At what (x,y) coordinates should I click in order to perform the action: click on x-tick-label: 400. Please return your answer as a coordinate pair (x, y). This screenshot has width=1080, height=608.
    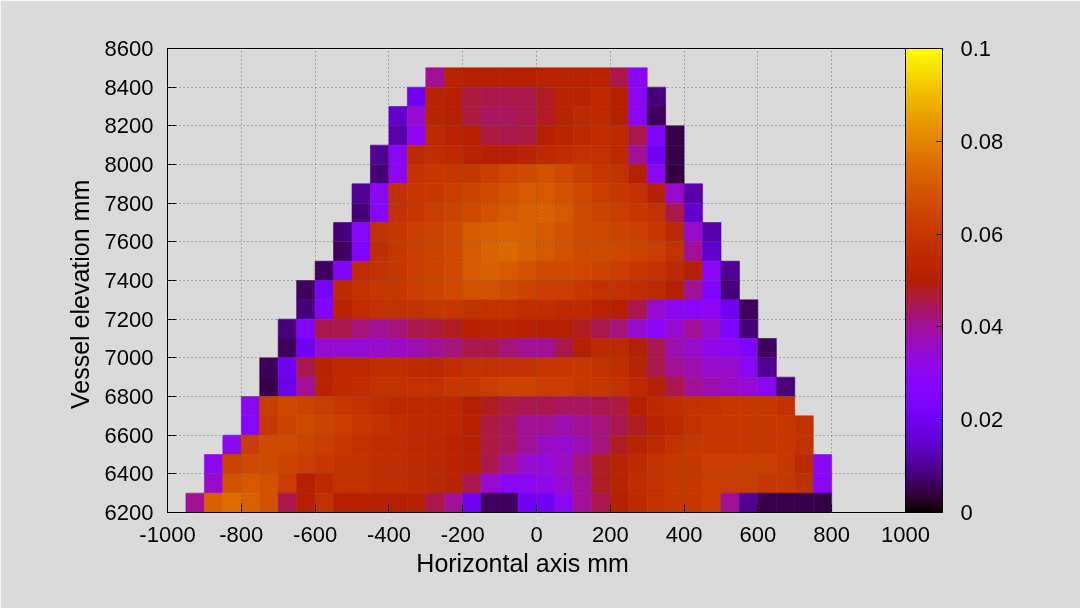
    Looking at the image, I should click on (684, 534).